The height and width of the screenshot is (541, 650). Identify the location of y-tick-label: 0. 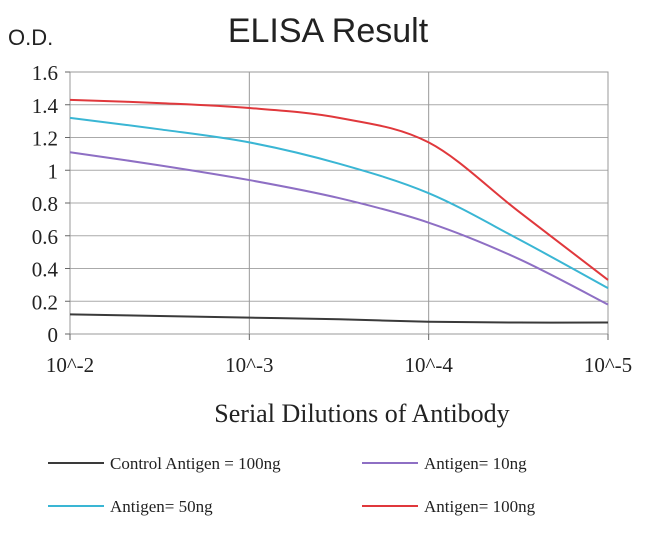
(53, 335).